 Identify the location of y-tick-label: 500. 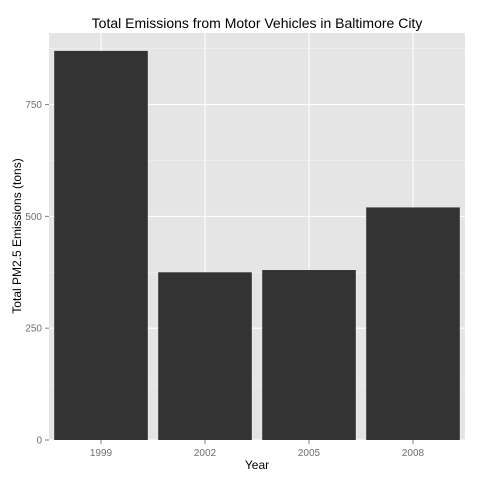
(33, 217).